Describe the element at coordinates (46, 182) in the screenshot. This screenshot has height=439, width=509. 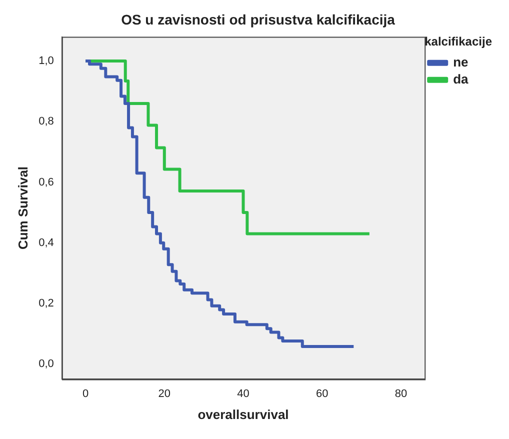
I see `y-tick-label: 0,6` at that location.